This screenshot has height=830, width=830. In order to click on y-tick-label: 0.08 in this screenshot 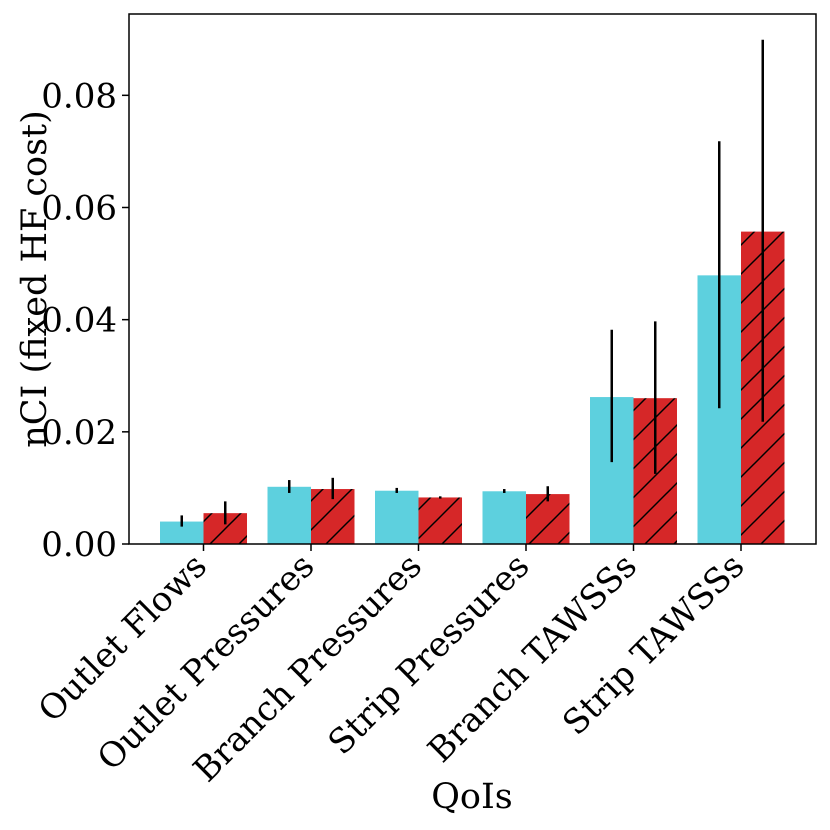, I will do `click(79, 96)`.